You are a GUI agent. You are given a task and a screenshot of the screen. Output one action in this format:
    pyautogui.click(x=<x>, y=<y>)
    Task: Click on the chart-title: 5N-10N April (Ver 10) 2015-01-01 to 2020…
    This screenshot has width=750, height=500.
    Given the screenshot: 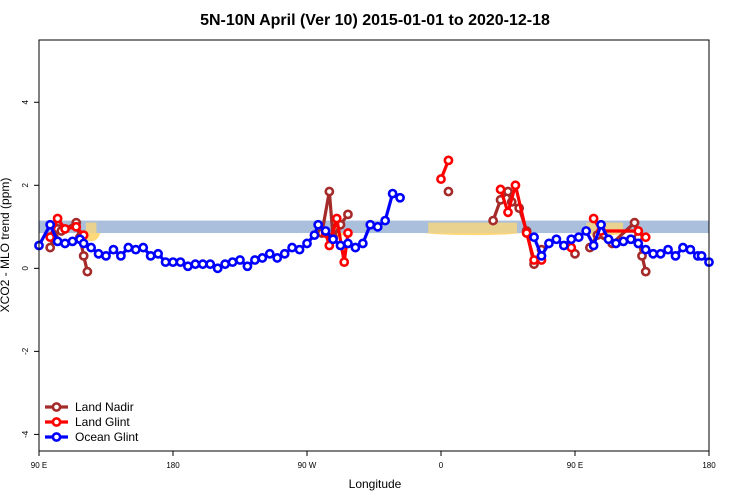 What is the action you would take?
    pyautogui.click(x=375, y=20)
    